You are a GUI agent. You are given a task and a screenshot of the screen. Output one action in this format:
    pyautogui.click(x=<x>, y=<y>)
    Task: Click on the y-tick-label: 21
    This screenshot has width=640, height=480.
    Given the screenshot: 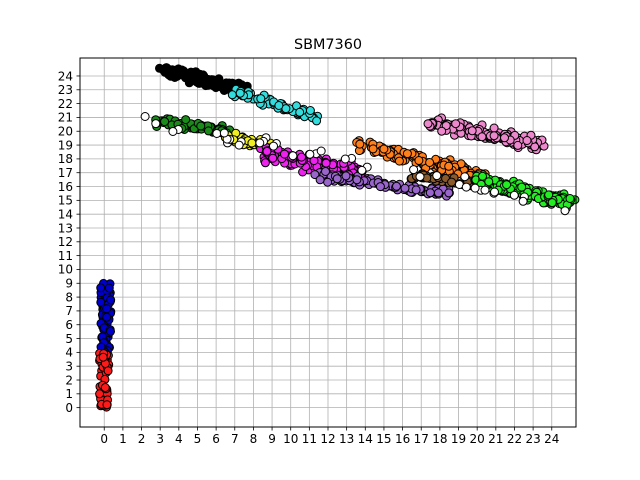 What is the action you would take?
    pyautogui.click(x=65, y=118)
    